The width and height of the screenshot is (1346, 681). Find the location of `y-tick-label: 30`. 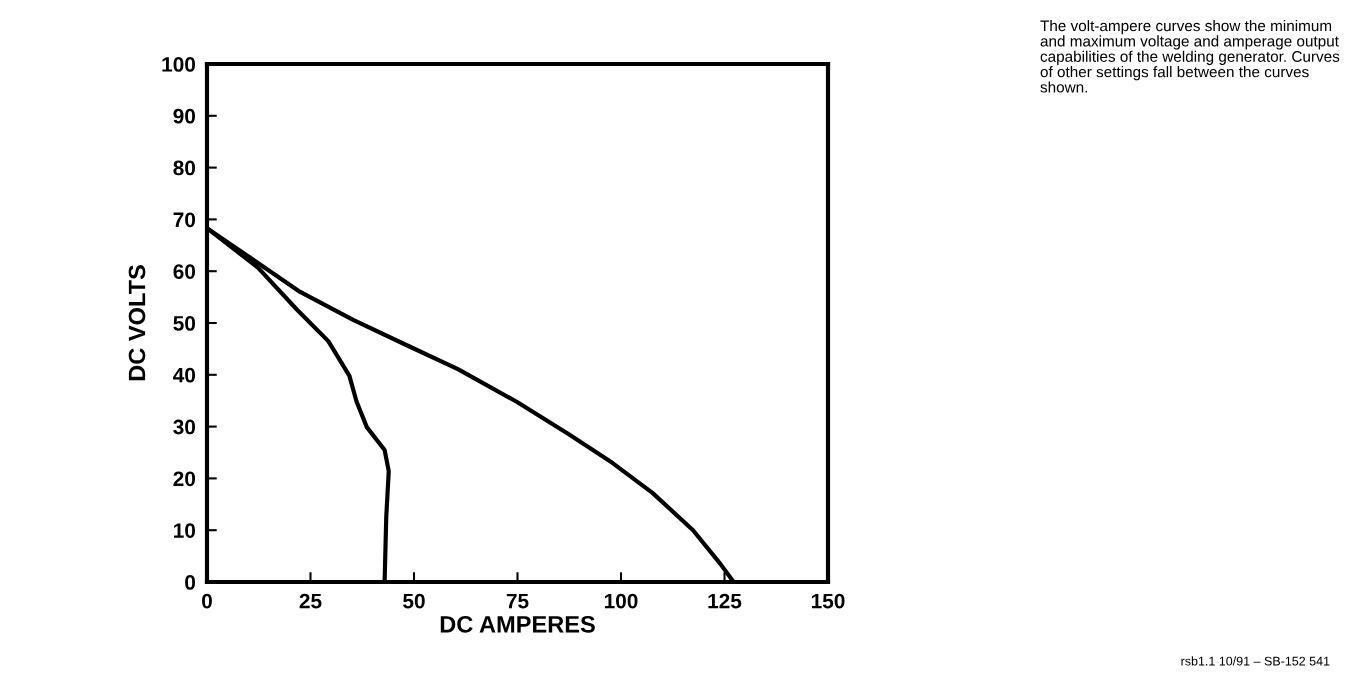

y-tick-label: 30 is located at coordinates (184, 427).